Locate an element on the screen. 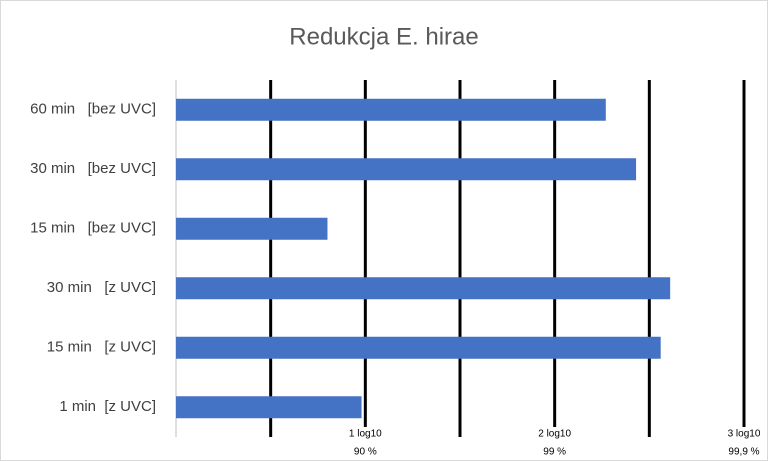 Image resolution: width=768 pixels, height=461 pixels. x-tick-sublabel: 99,9 % is located at coordinates (743, 452).